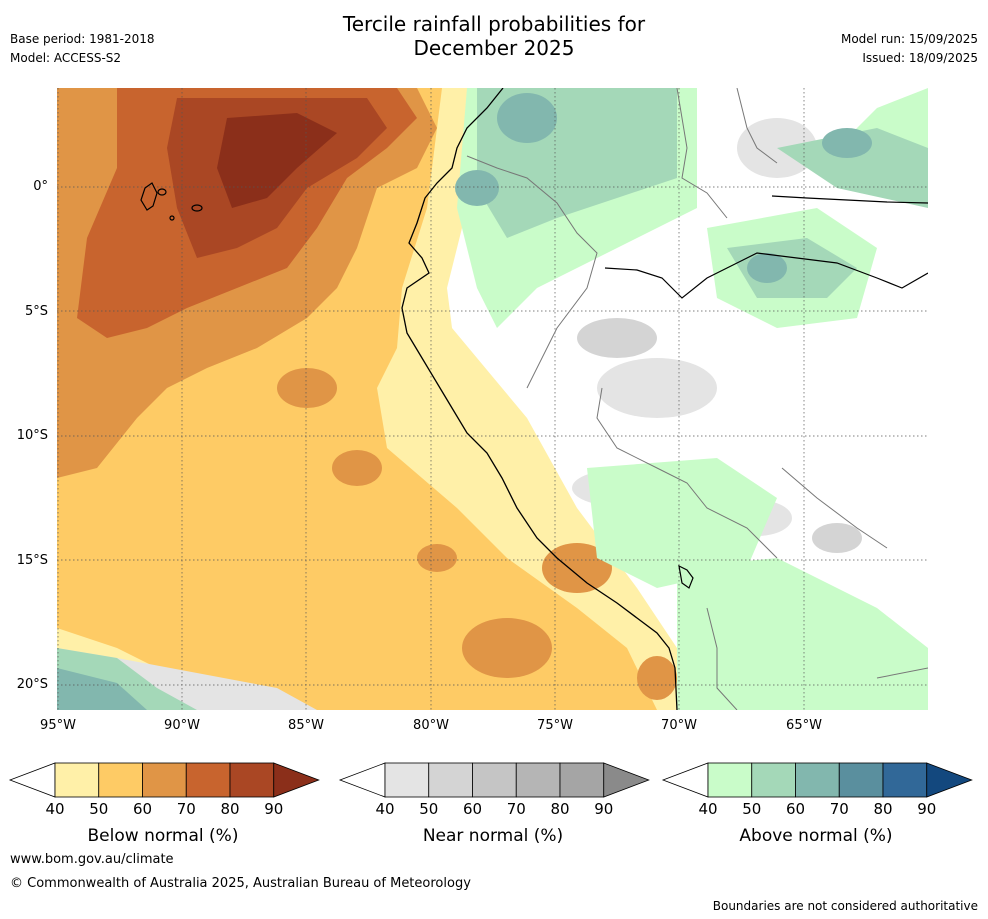  I want to click on colorbar-1-high-arrow, so click(626, 780).